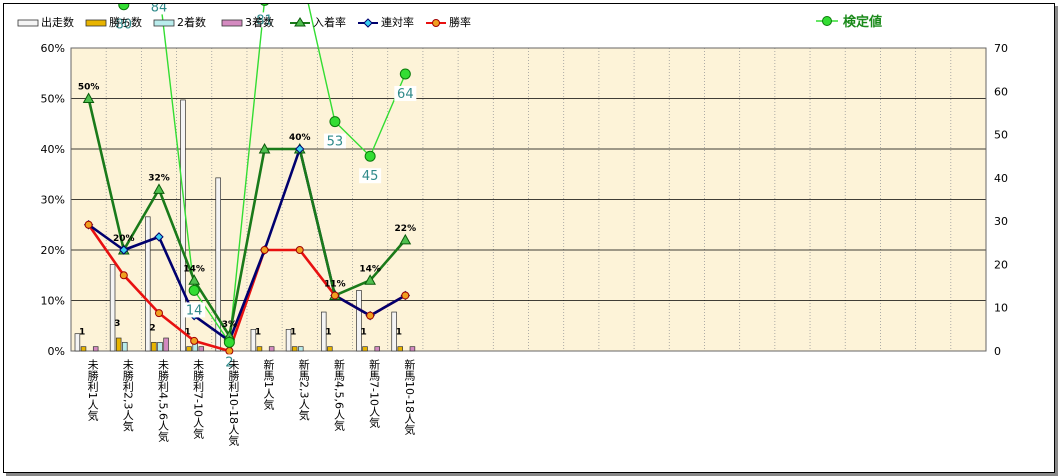  What do you see at coordinates (124, 25) in the screenshot?
I see `kentei-data-label: 80` at bounding box center [124, 25].